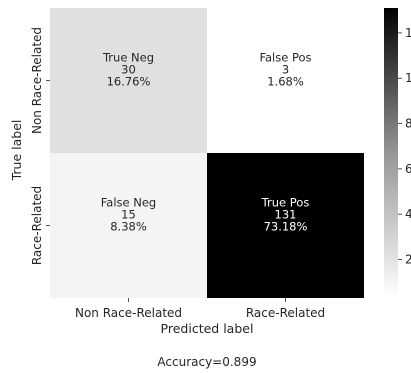  Describe the element at coordinates (408, 214) in the screenshot. I see `colorbar-tick-label: 40` at that location.